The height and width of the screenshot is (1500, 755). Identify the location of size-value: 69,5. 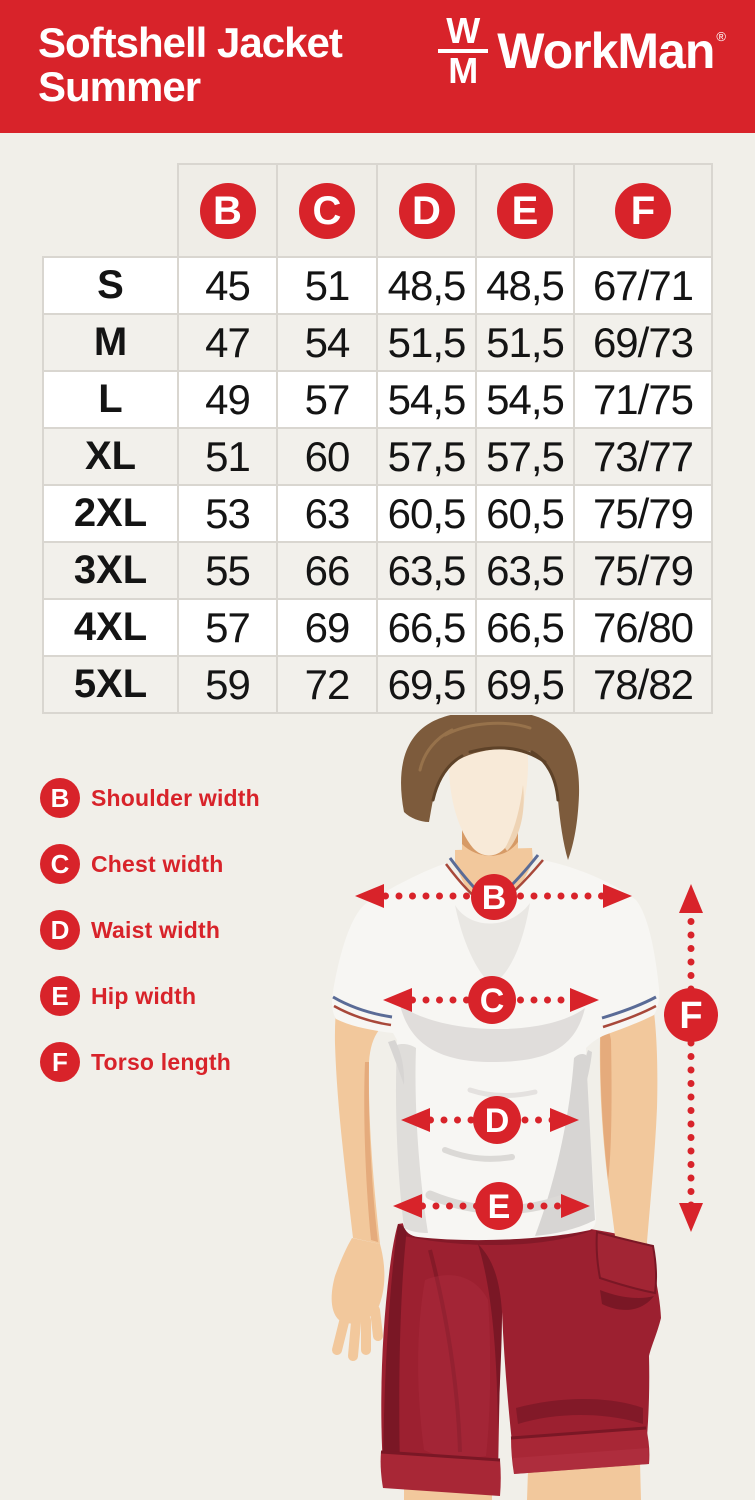
(525, 684).